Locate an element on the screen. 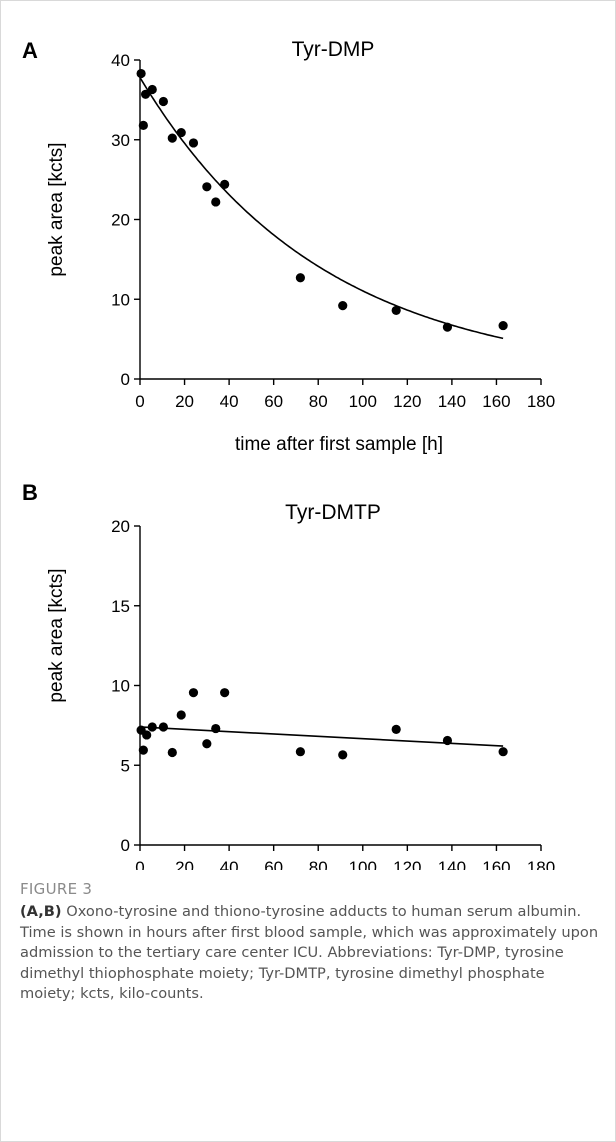 The image size is (616, 1142). x-axis-label: time after first sample [h] is located at coordinates (339, 444).